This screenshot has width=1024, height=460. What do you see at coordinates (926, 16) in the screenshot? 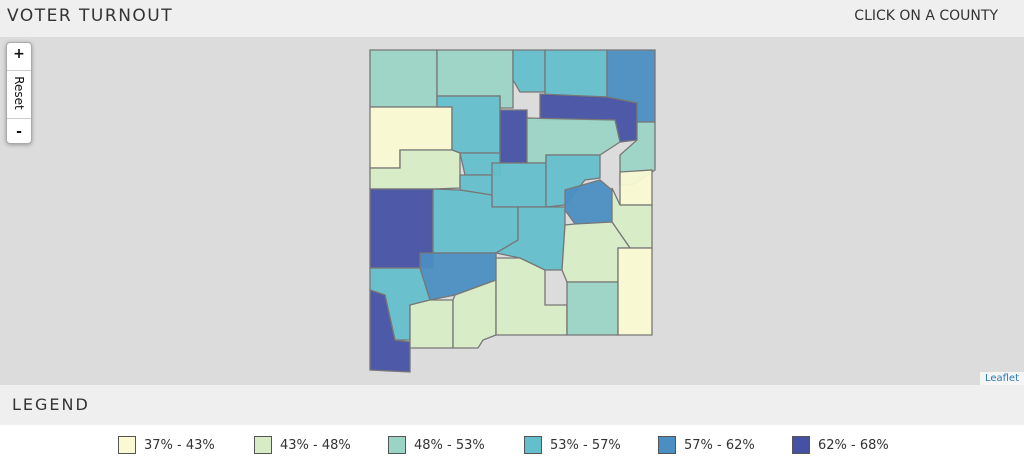
I see `instruction: CLICK ON A COUNTY` at bounding box center [926, 16].